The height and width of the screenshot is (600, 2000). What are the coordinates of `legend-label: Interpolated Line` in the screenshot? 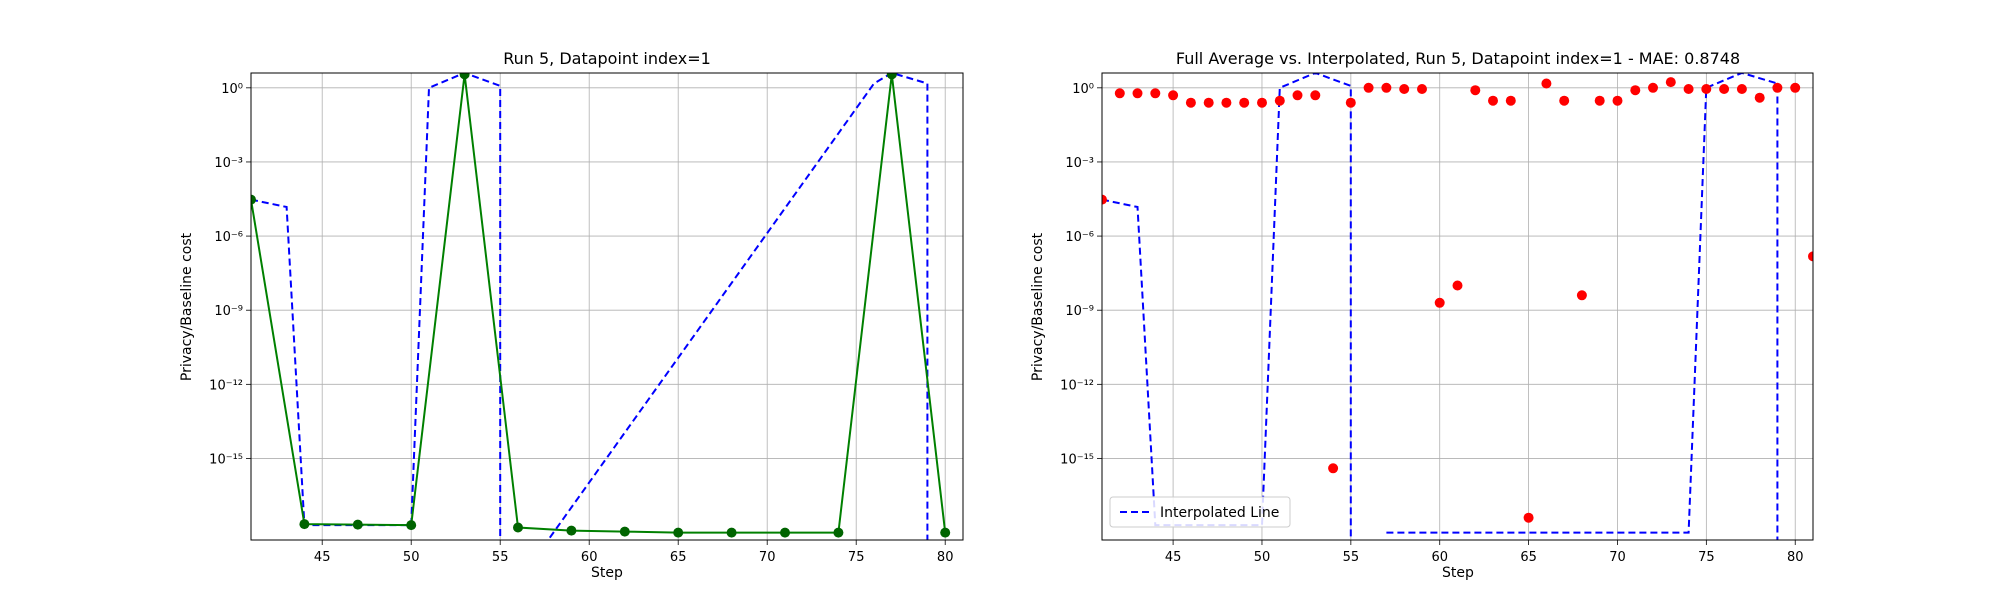 It's located at (1219, 513).